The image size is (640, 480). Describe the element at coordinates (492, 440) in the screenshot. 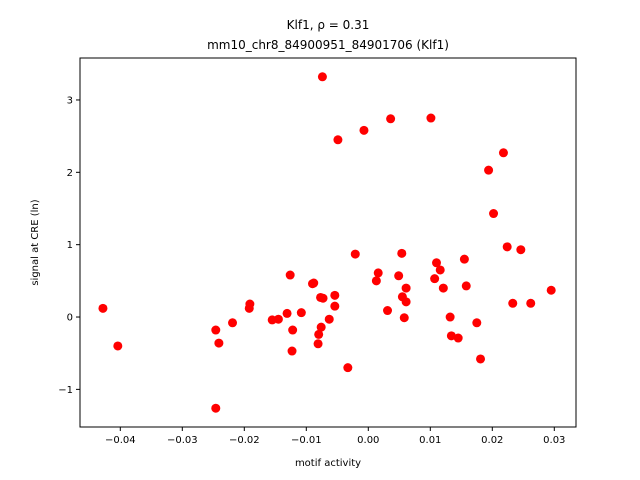

I see `x-tick-label: 0.02` at that location.